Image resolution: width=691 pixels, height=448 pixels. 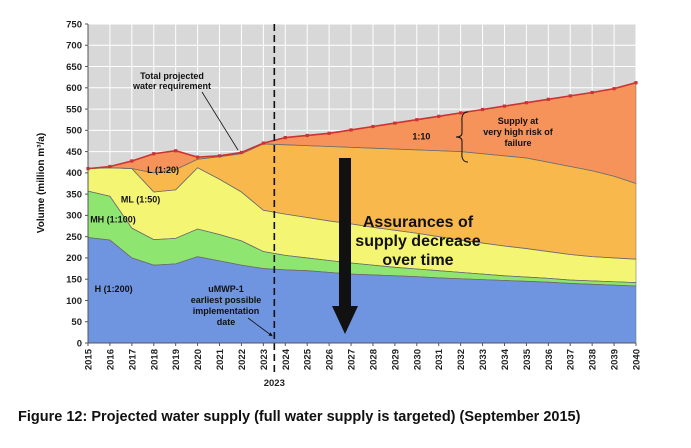 What do you see at coordinates (110, 359) in the screenshot?
I see `x-tick-label: 2016` at bounding box center [110, 359].